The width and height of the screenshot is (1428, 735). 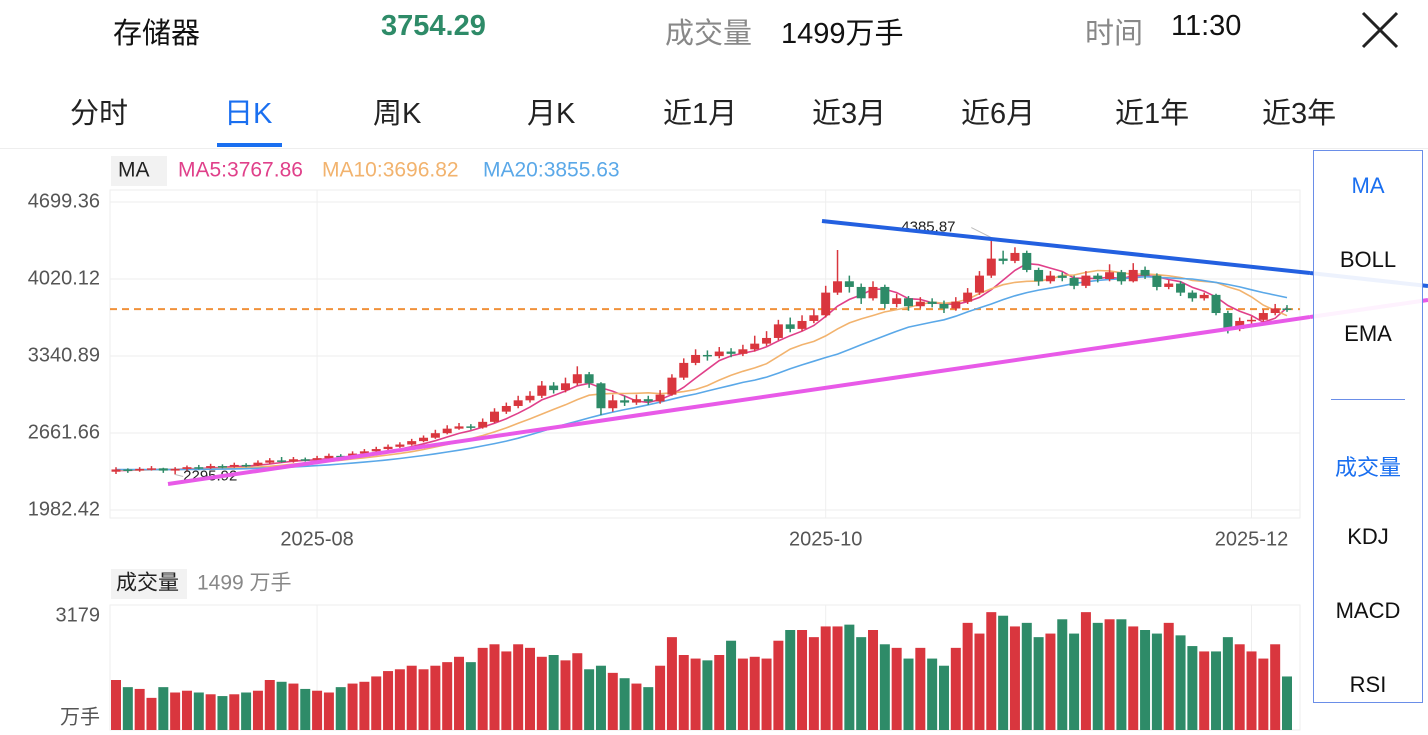 I want to click on indicator: MA, so click(x=1368, y=185).